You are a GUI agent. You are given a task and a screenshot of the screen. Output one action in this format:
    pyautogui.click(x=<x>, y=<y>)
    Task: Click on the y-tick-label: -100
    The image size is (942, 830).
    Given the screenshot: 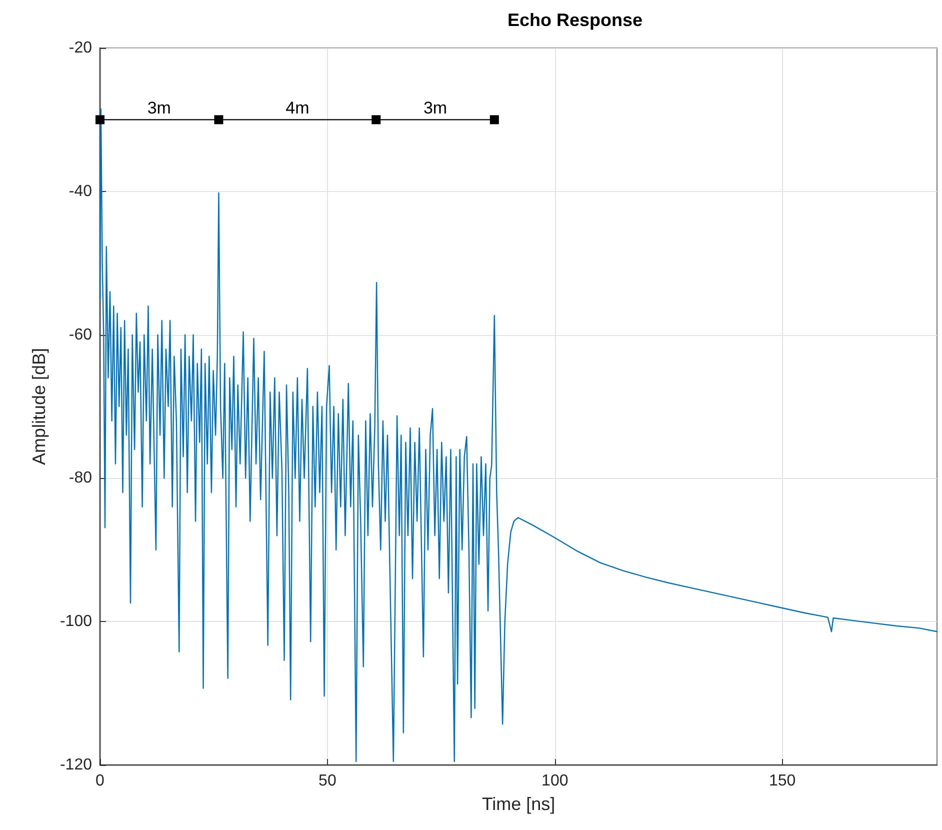 What is the action you would take?
    pyautogui.click(x=76, y=621)
    